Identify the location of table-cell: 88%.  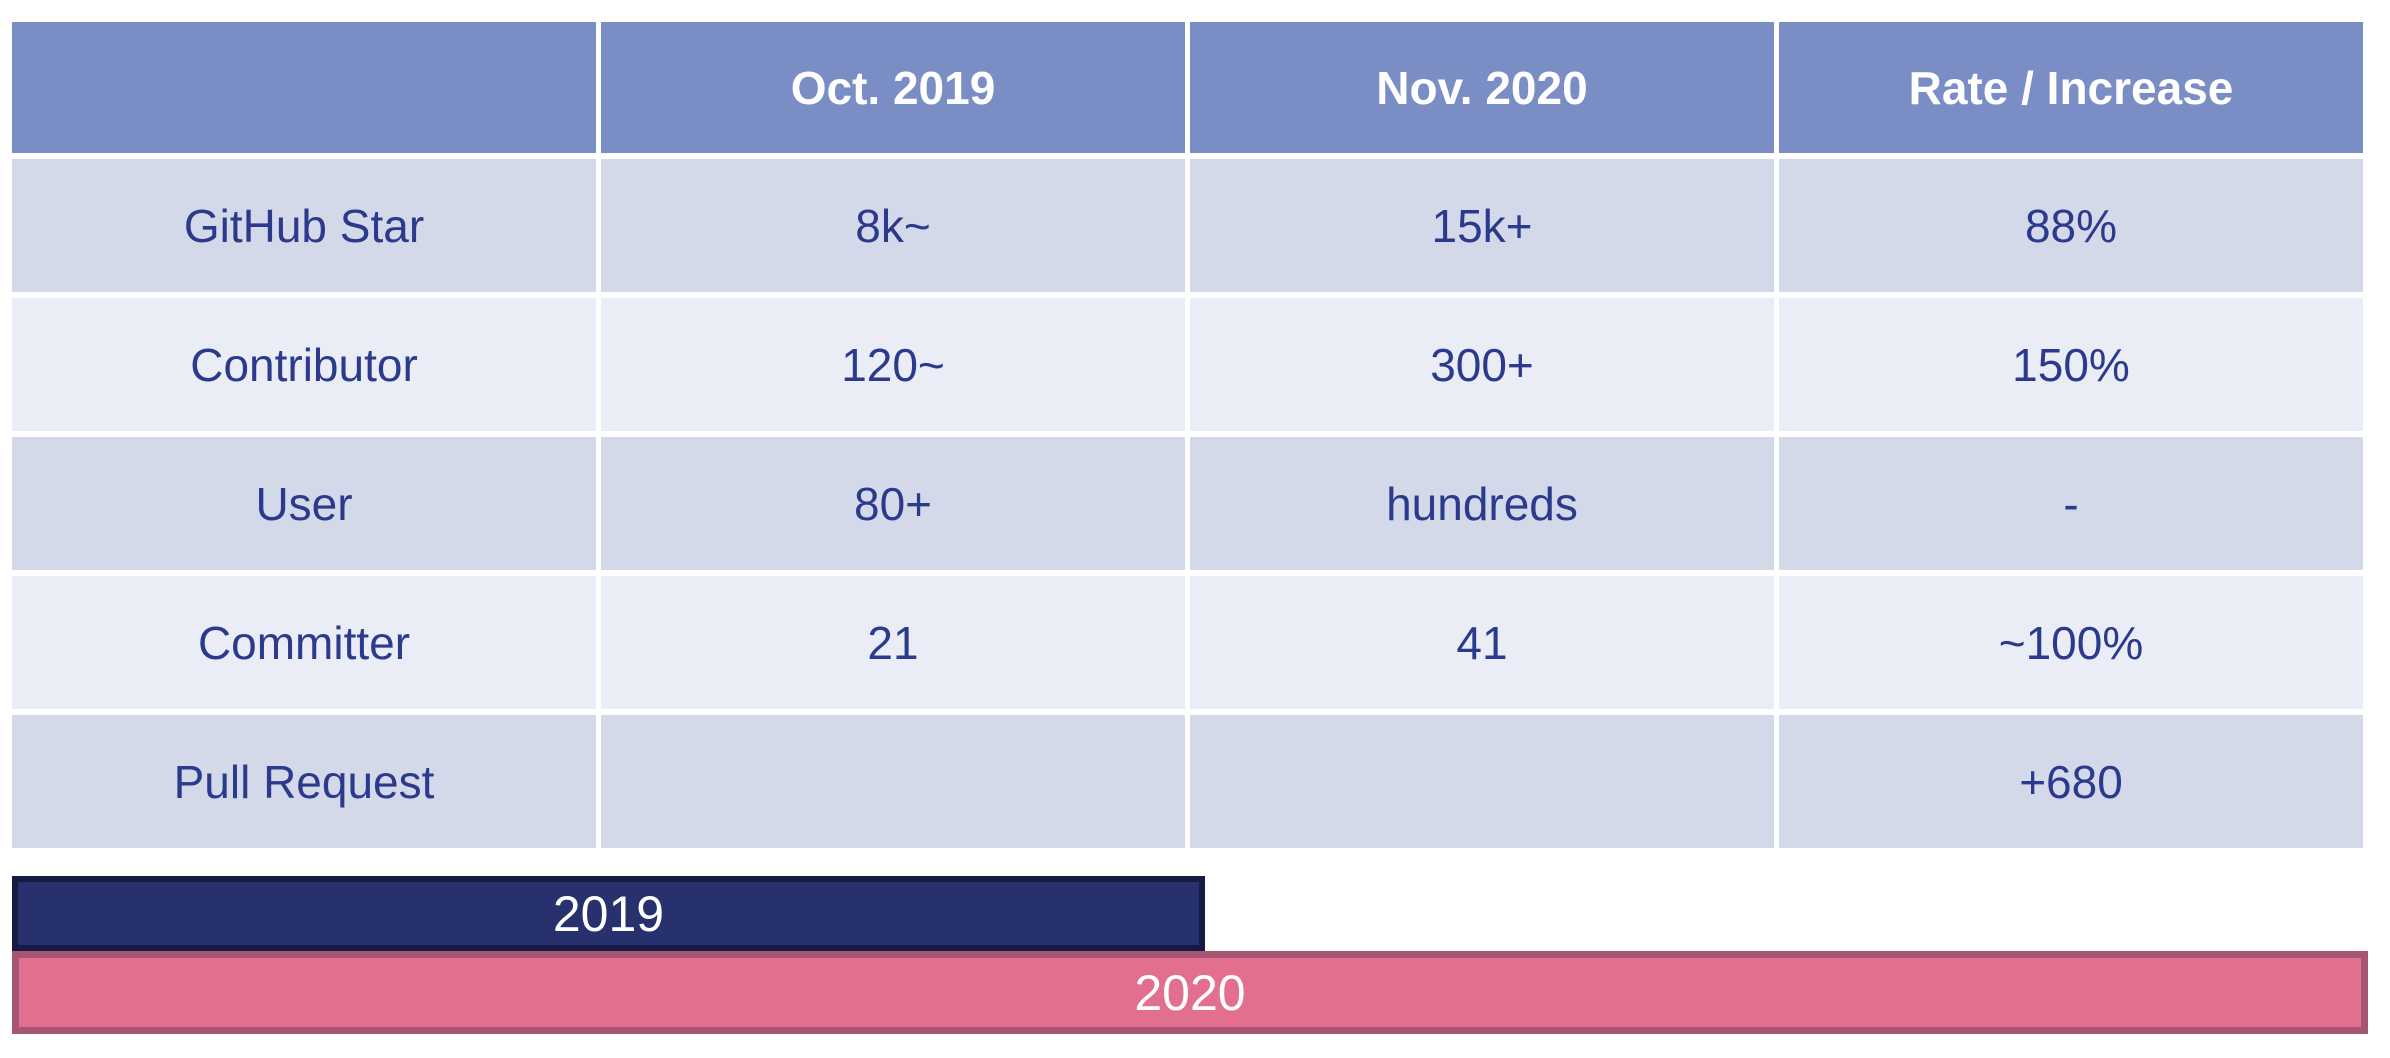
(2071, 225).